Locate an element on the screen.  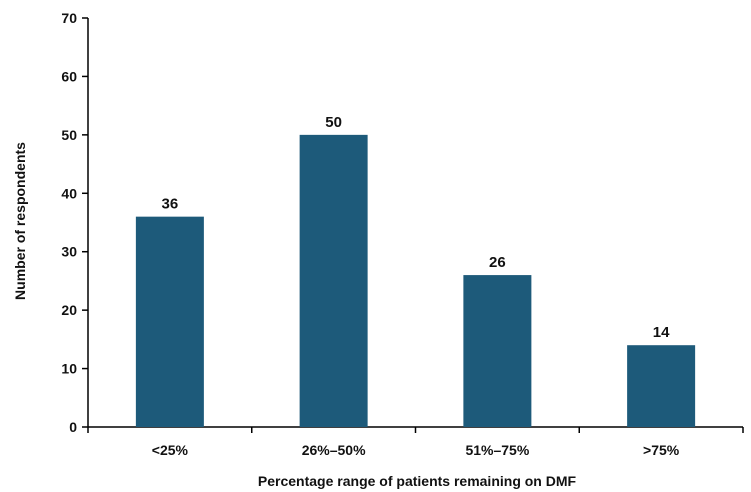
x-tick-label-1: <25% is located at coordinates (170, 450).